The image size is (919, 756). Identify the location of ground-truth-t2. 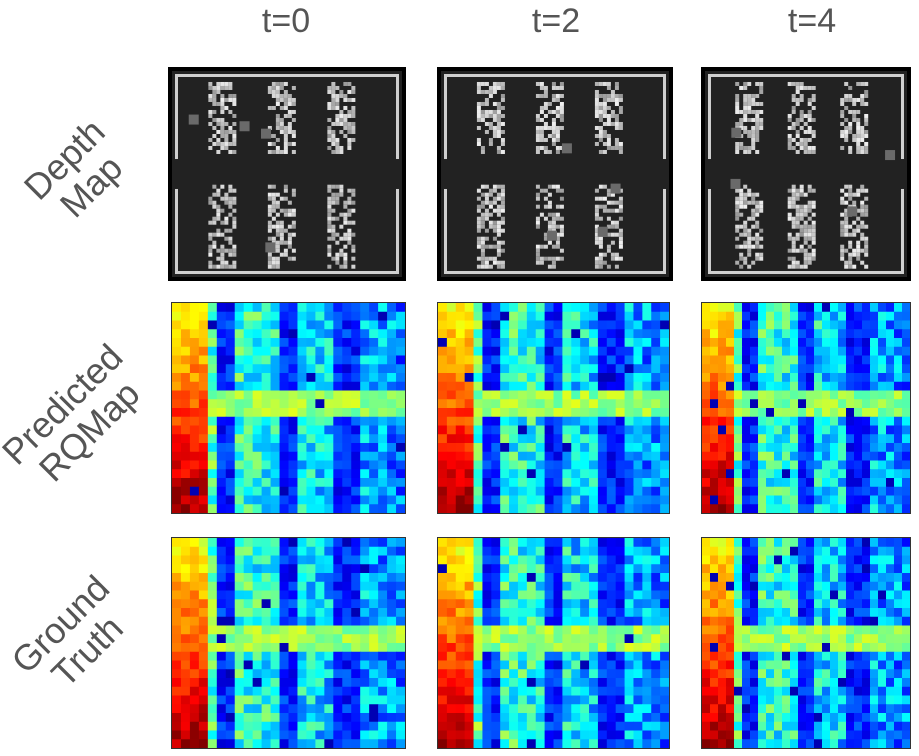
(553, 643).